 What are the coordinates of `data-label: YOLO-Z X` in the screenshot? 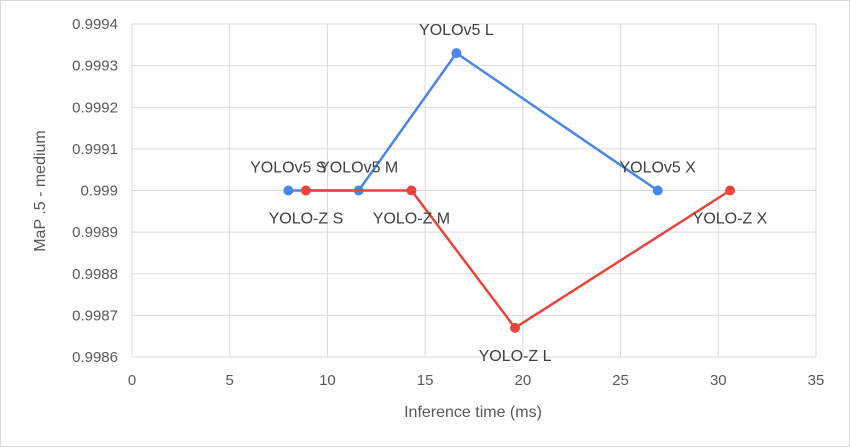 It's located at (730, 219).